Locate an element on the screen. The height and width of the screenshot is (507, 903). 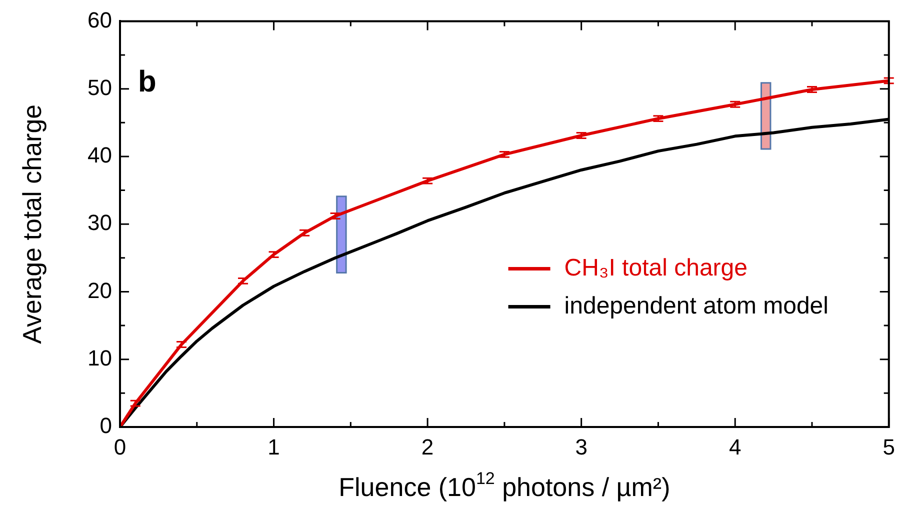
y-tick-label: 0 is located at coordinates (106, 425).